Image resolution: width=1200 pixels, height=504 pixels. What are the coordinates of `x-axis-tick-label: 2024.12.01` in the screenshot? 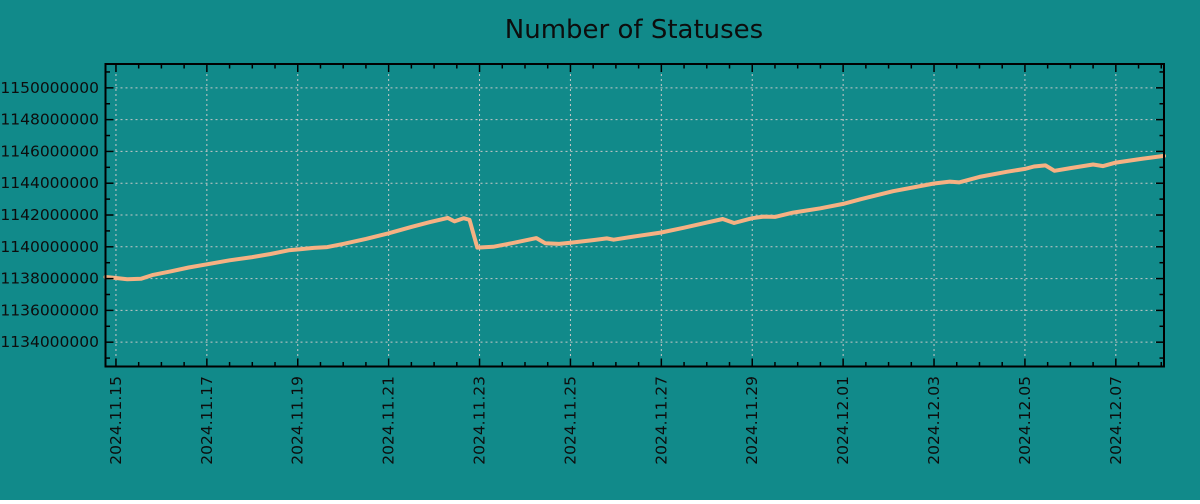 It's located at (843, 420).